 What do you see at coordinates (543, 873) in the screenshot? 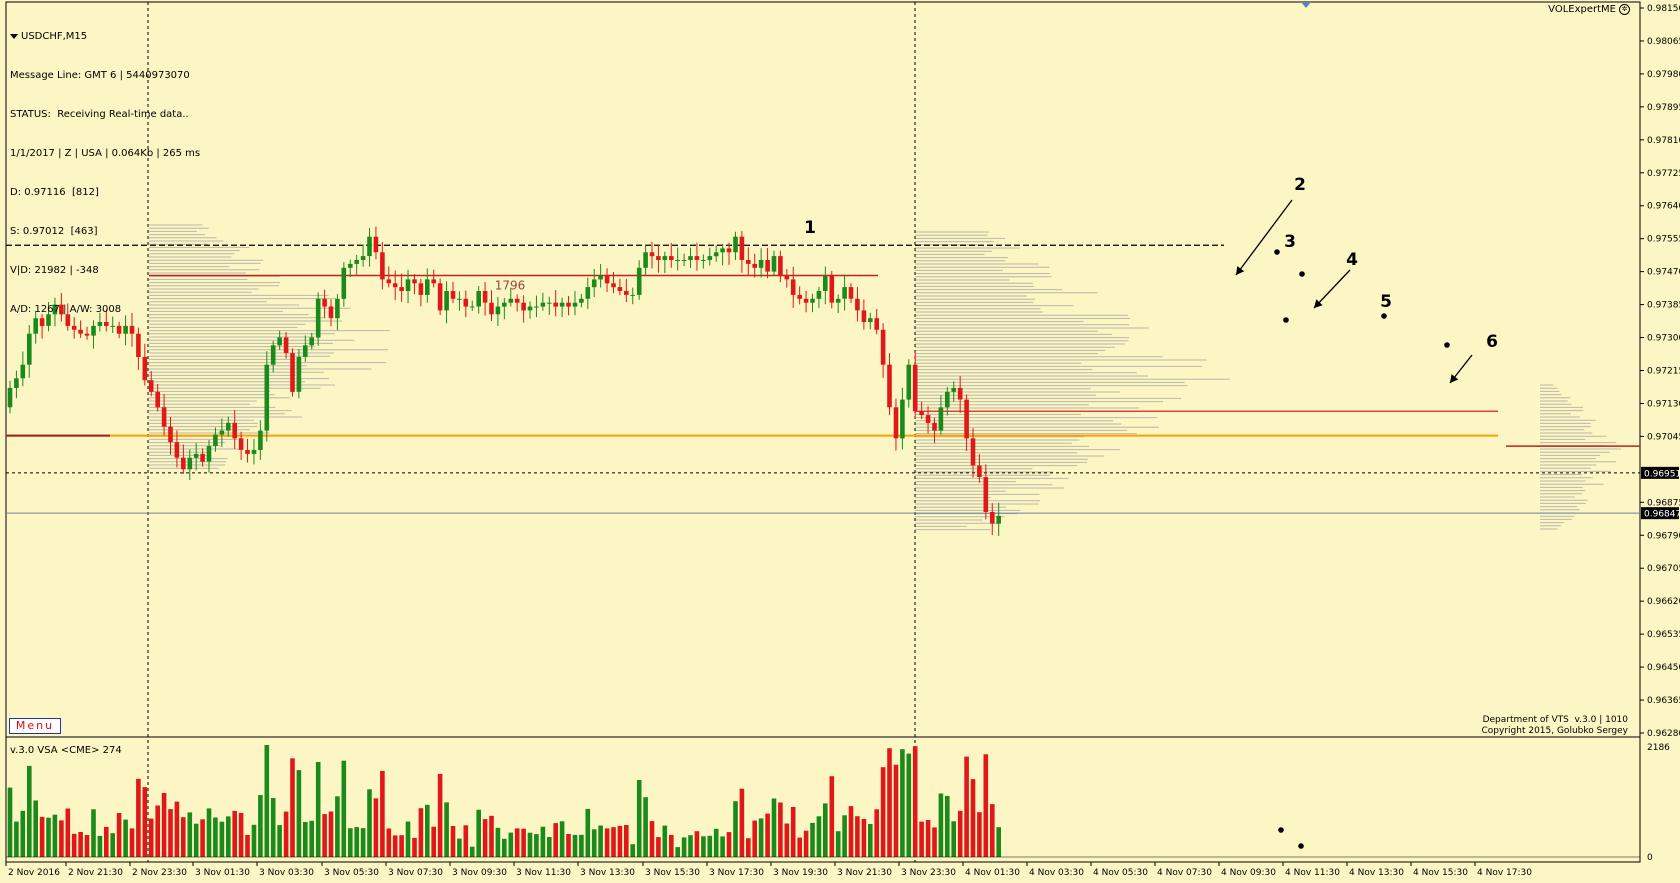
I see `time-tick-label: 3 Nov 11:30` at bounding box center [543, 873].